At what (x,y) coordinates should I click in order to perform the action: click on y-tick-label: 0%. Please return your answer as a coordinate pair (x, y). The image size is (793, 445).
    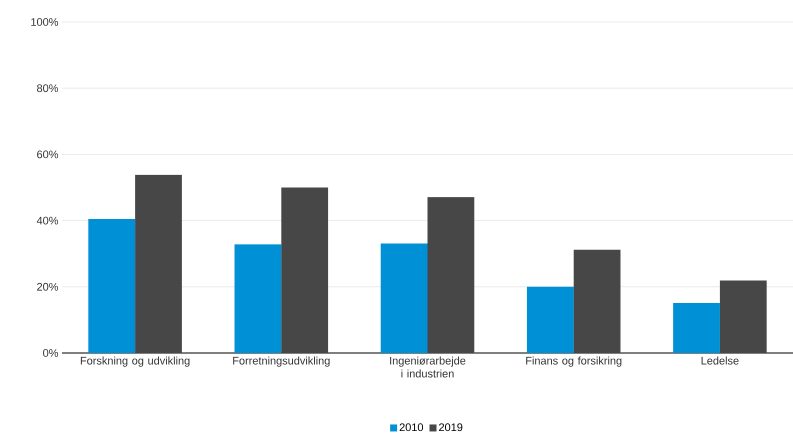
    Looking at the image, I should click on (50, 353).